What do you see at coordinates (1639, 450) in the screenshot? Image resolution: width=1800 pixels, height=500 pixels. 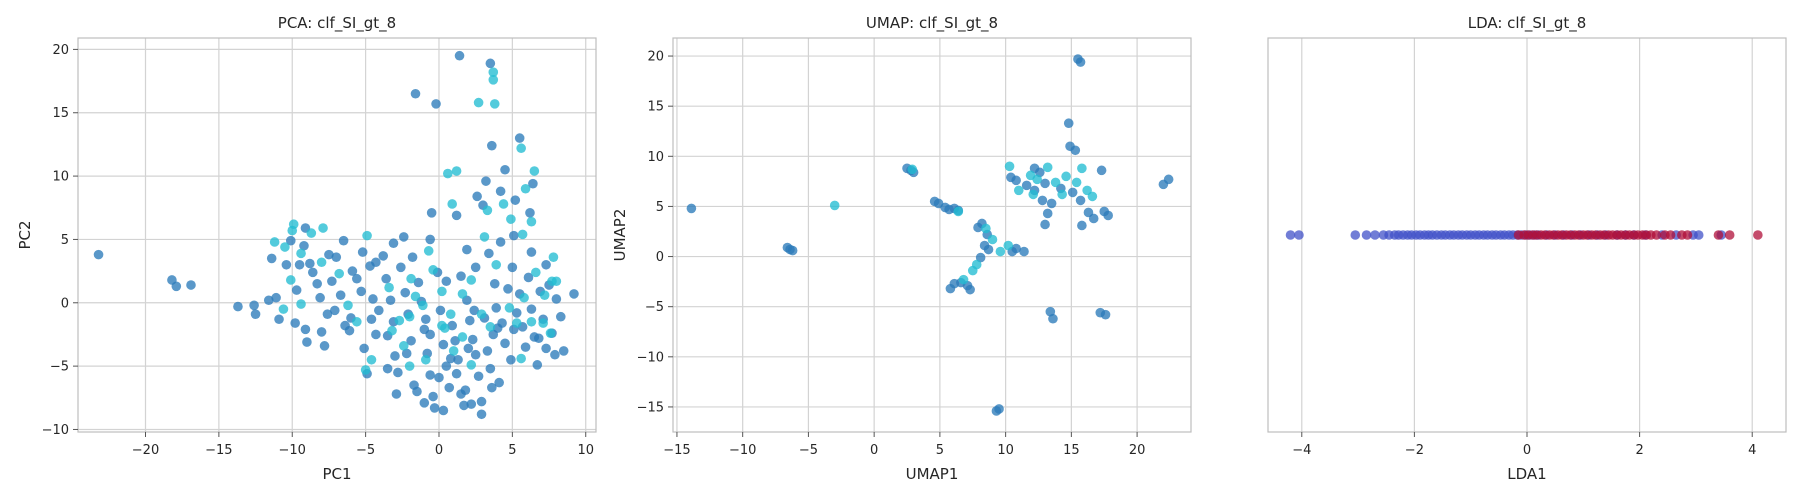 I see `lda-x-tick-label: 2` at bounding box center [1639, 450].